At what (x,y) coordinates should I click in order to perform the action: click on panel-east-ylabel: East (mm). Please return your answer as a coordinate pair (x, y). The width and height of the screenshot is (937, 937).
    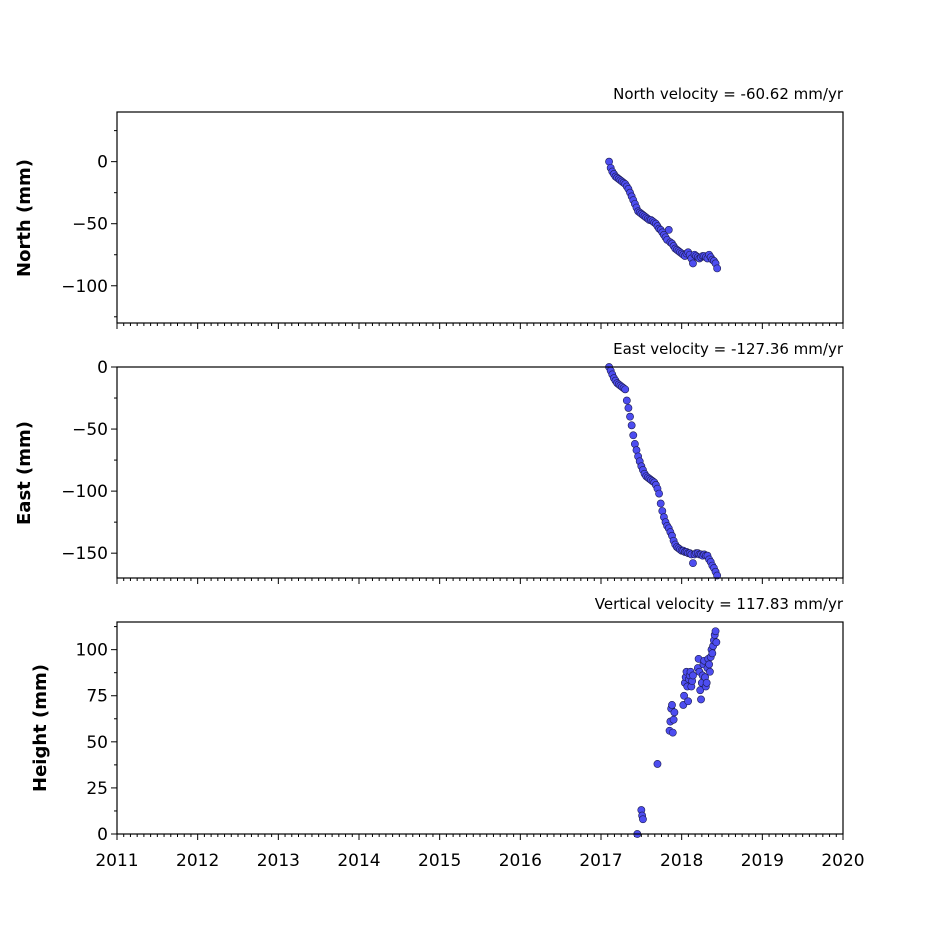
    Looking at the image, I should click on (24, 473).